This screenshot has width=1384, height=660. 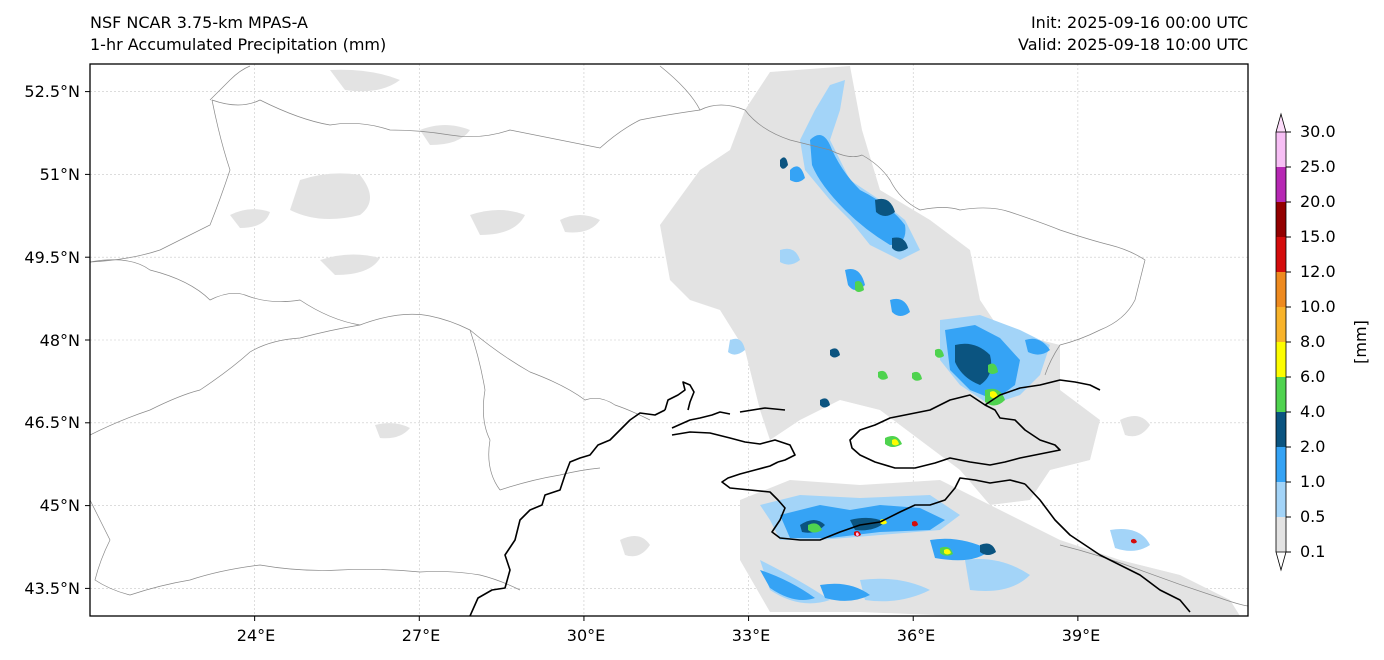 What do you see at coordinates (1281, 122) in the screenshot?
I see `colorbar-over-extension` at bounding box center [1281, 122].